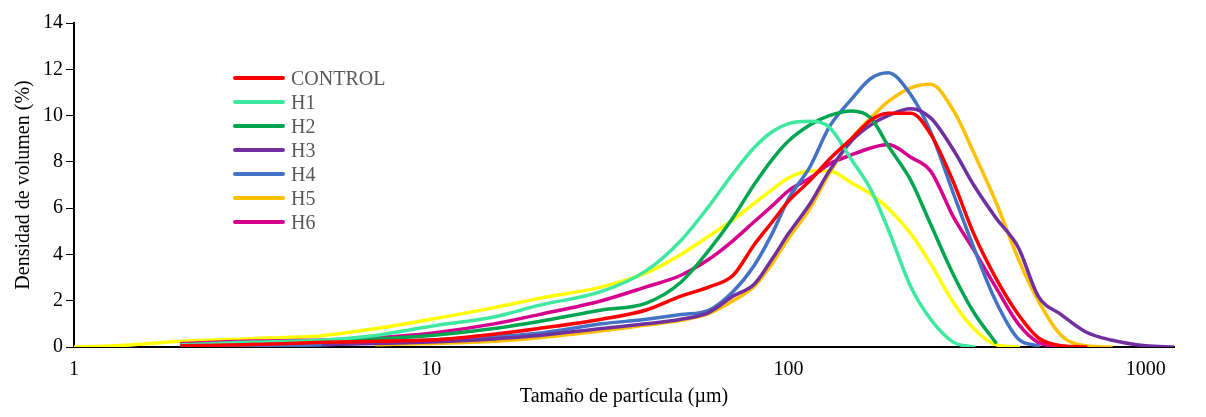 This screenshot has width=1206, height=417. I want to click on legend-label: CONTROL, so click(338, 78).